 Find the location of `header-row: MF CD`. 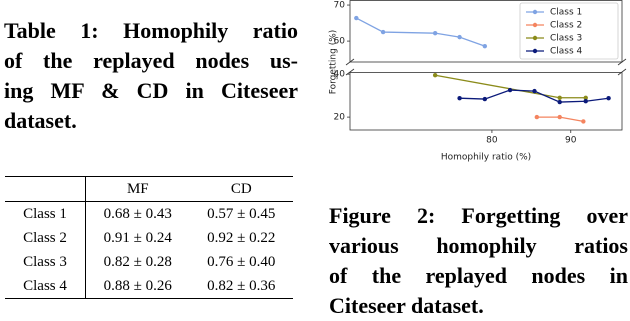

header-row: MF CD is located at coordinates (149, 189).